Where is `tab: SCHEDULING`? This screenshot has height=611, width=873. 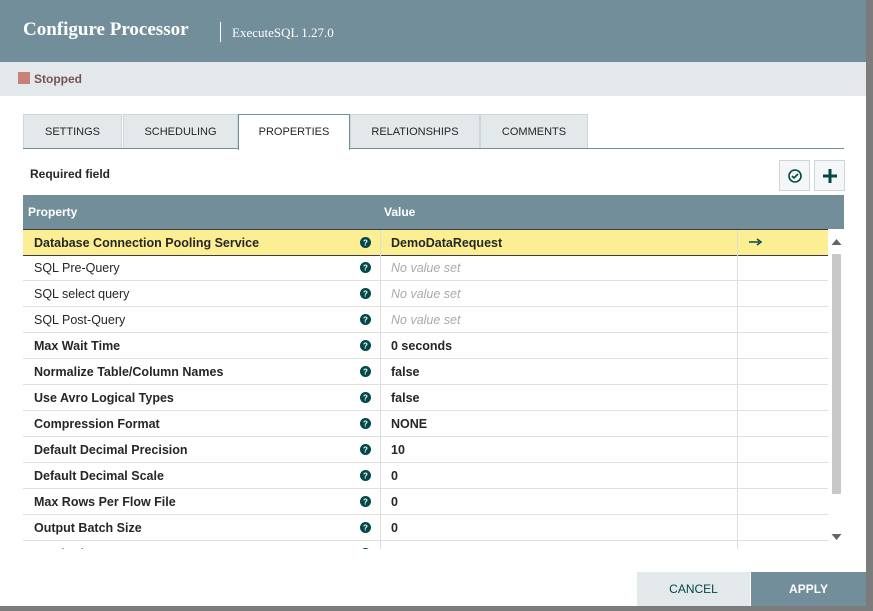
tab: SCHEDULING is located at coordinates (180, 131).